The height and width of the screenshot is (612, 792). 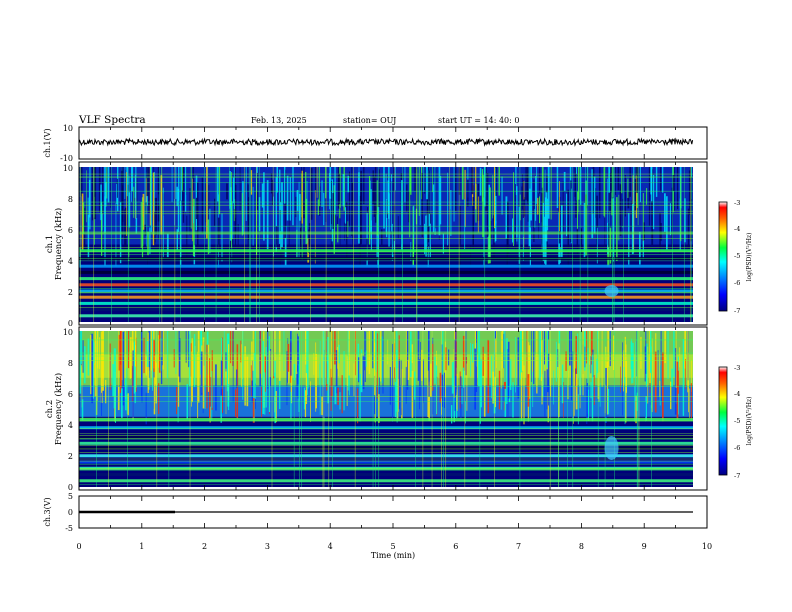 I want to click on ch2-colorbar, so click(x=723, y=421).